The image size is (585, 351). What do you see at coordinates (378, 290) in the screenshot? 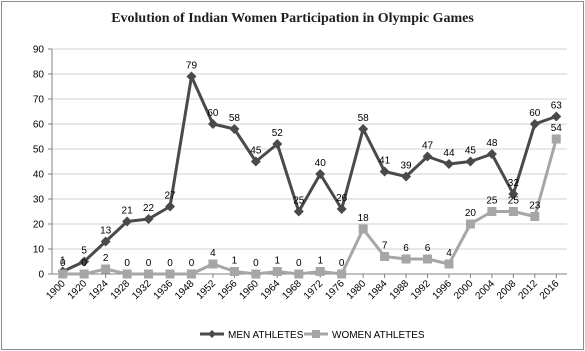
I see `x-tick-label: 1984` at bounding box center [378, 290].